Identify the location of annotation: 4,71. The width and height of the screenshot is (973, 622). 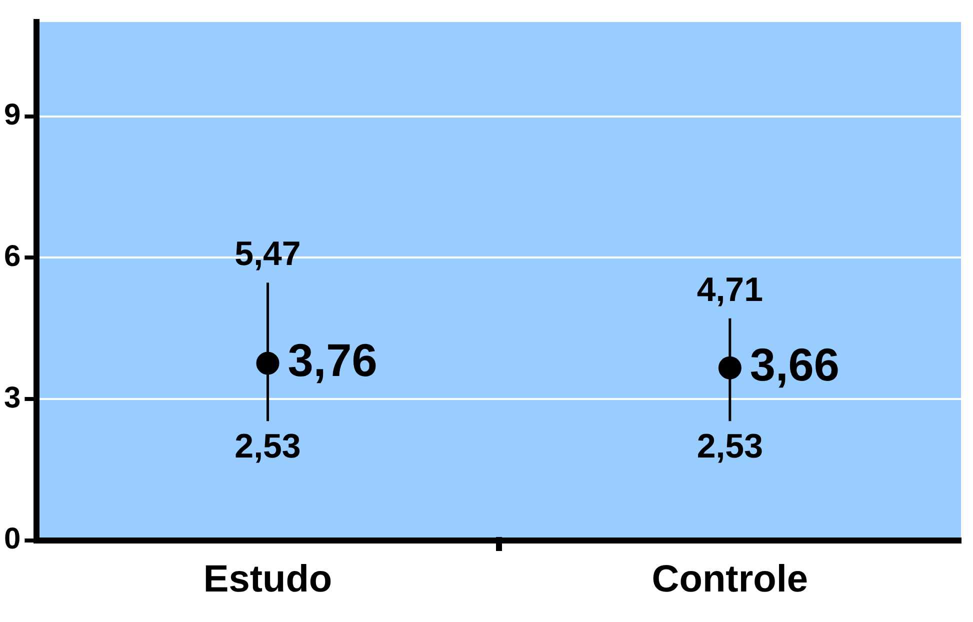
(730, 289).